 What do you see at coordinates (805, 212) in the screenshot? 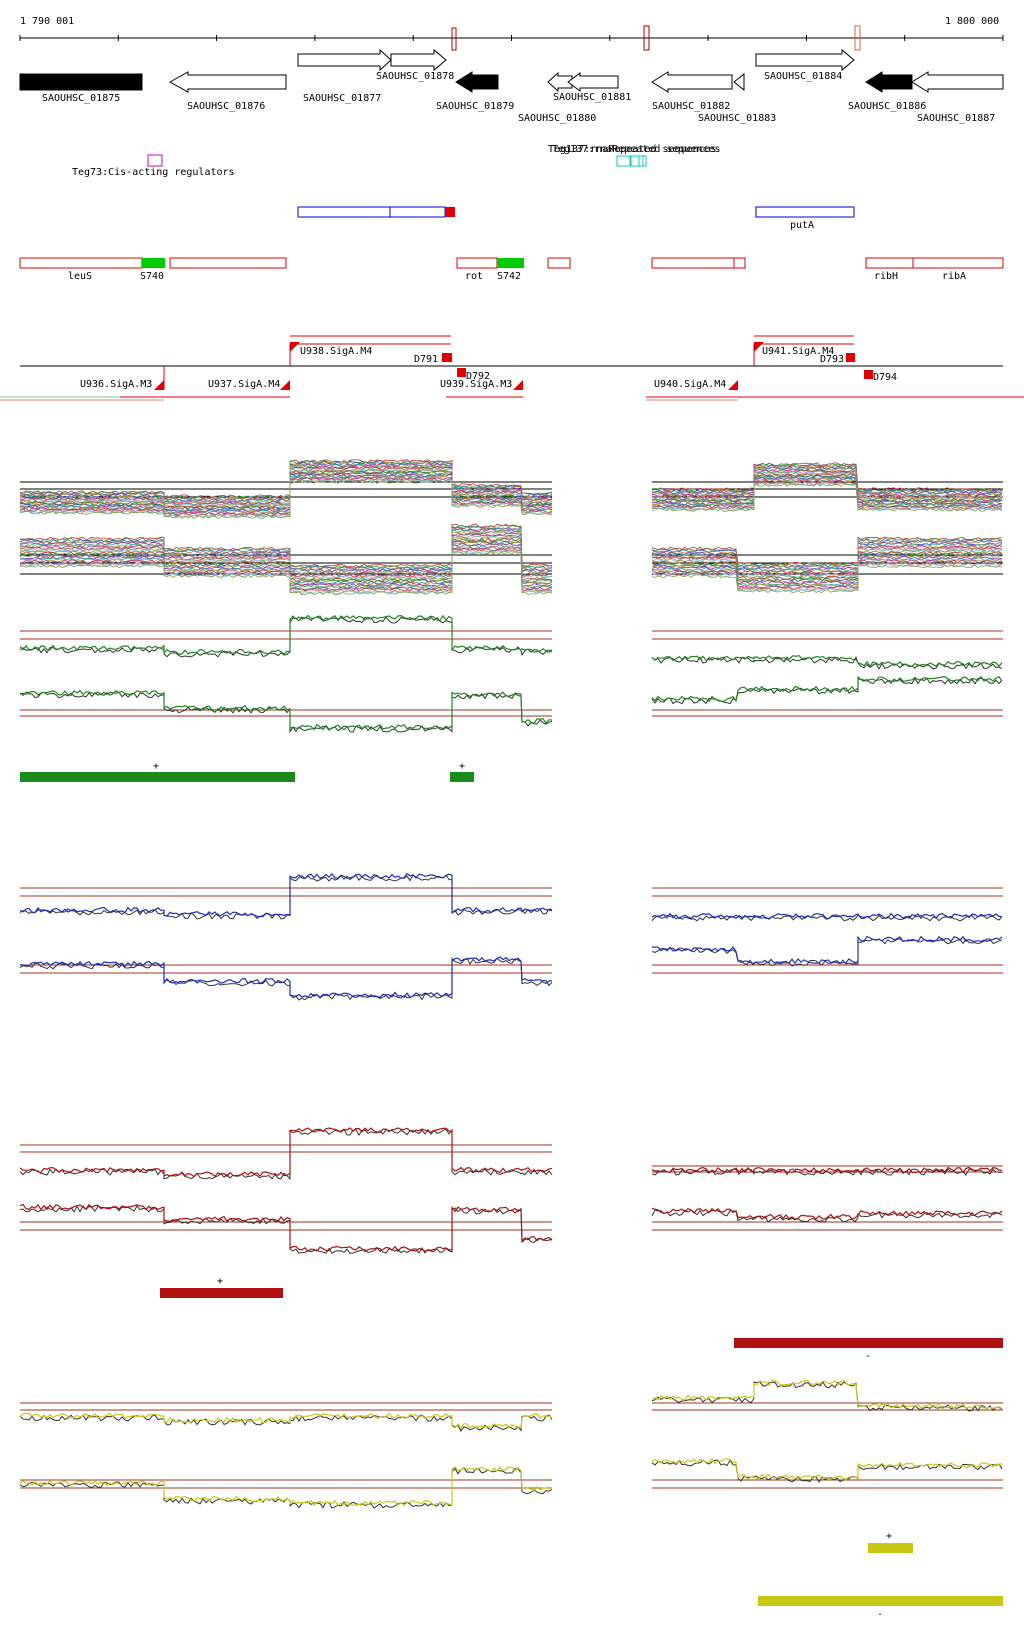
I see `puta-box` at bounding box center [805, 212].